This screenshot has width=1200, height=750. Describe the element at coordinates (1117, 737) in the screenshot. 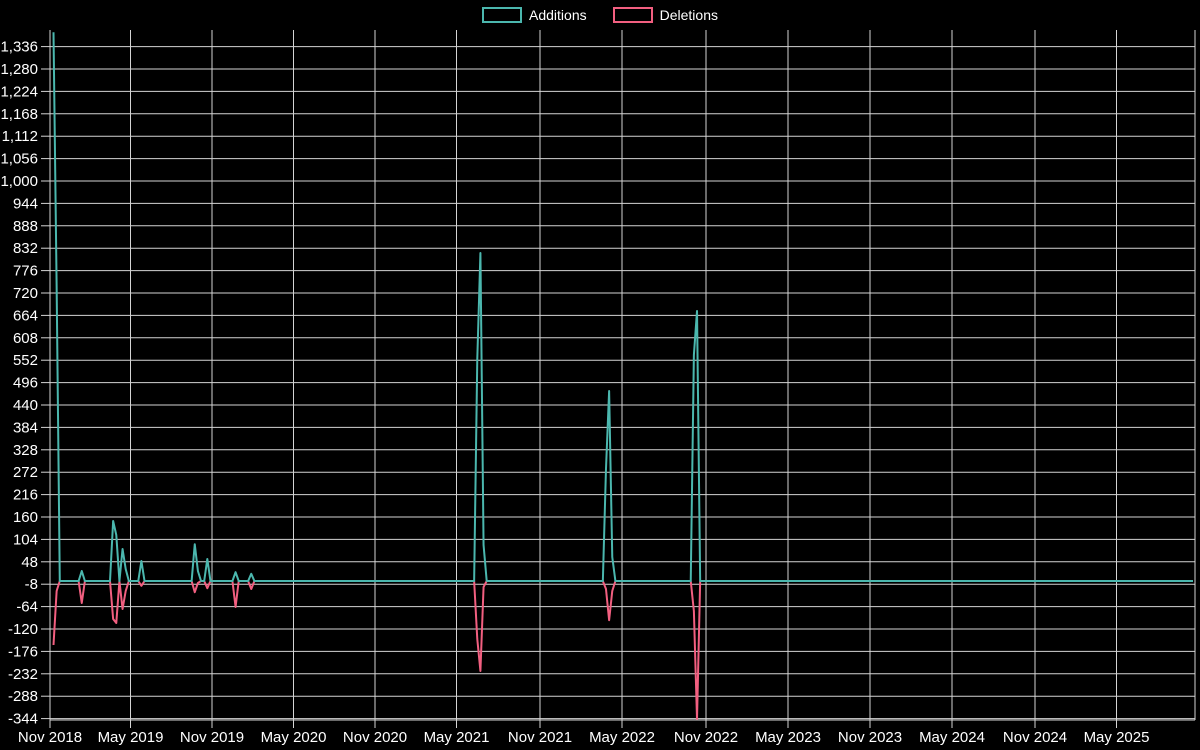

I see `x-tick-label: May 2025` at that location.